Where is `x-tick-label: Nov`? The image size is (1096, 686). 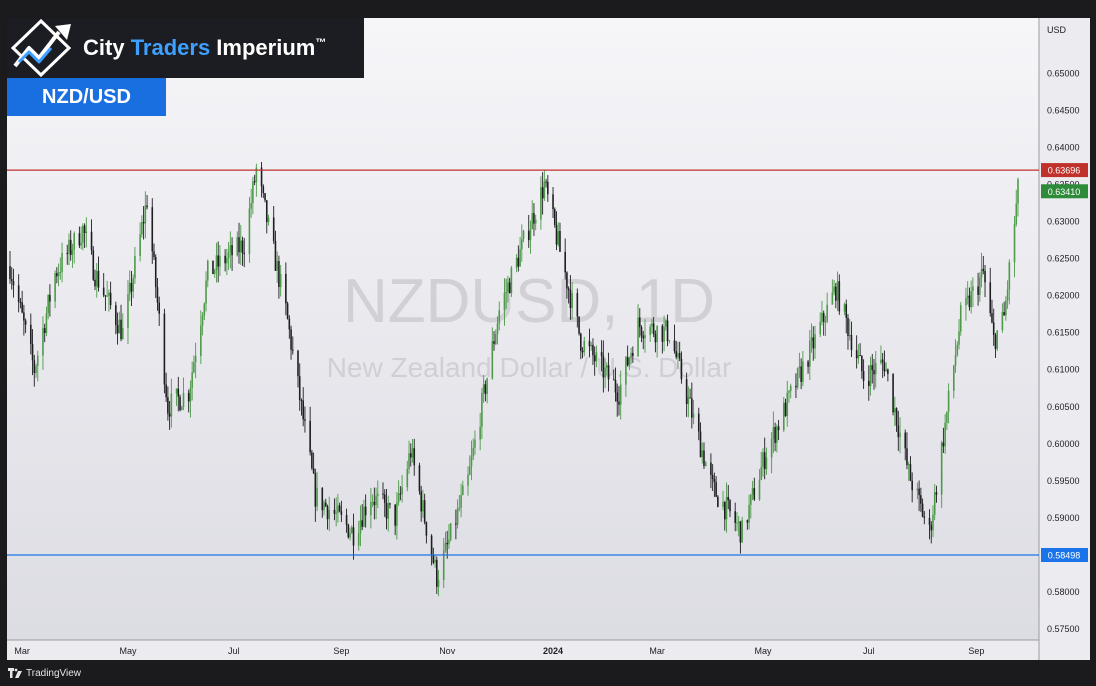
x-tick-label: Nov is located at coordinates (447, 651).